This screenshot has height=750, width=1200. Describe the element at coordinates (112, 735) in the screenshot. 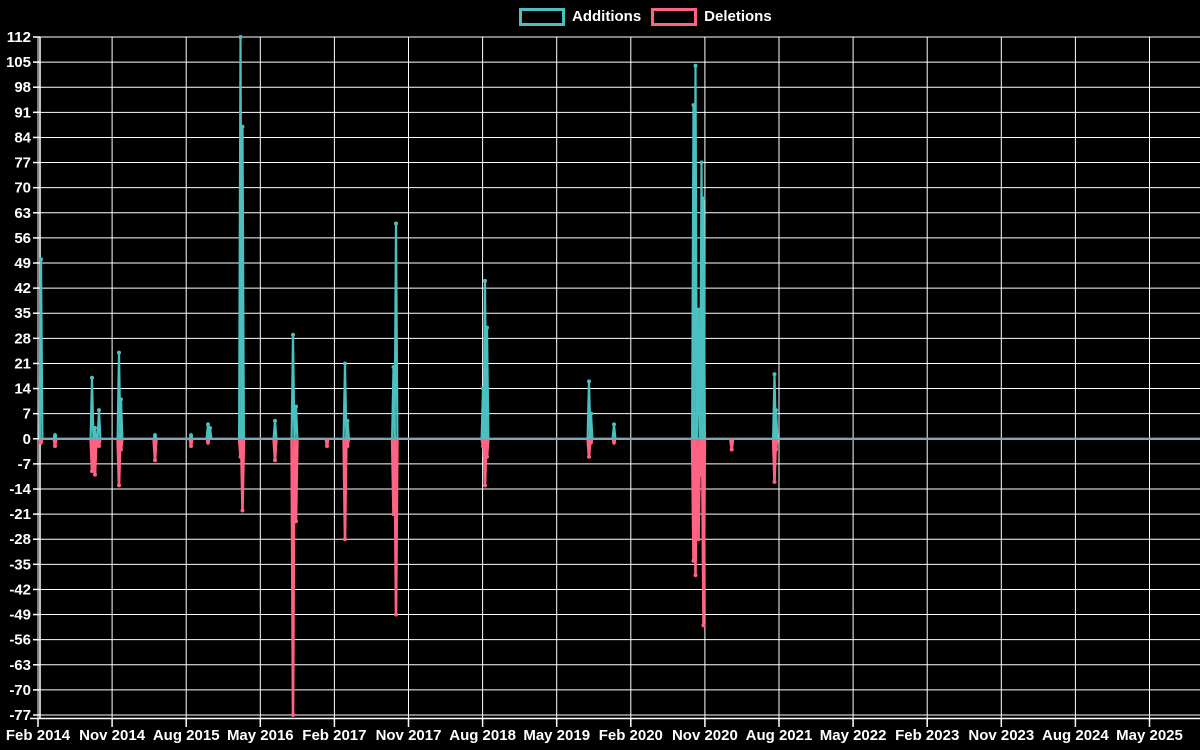

I see `svg-text: Nov 2014` at that location.